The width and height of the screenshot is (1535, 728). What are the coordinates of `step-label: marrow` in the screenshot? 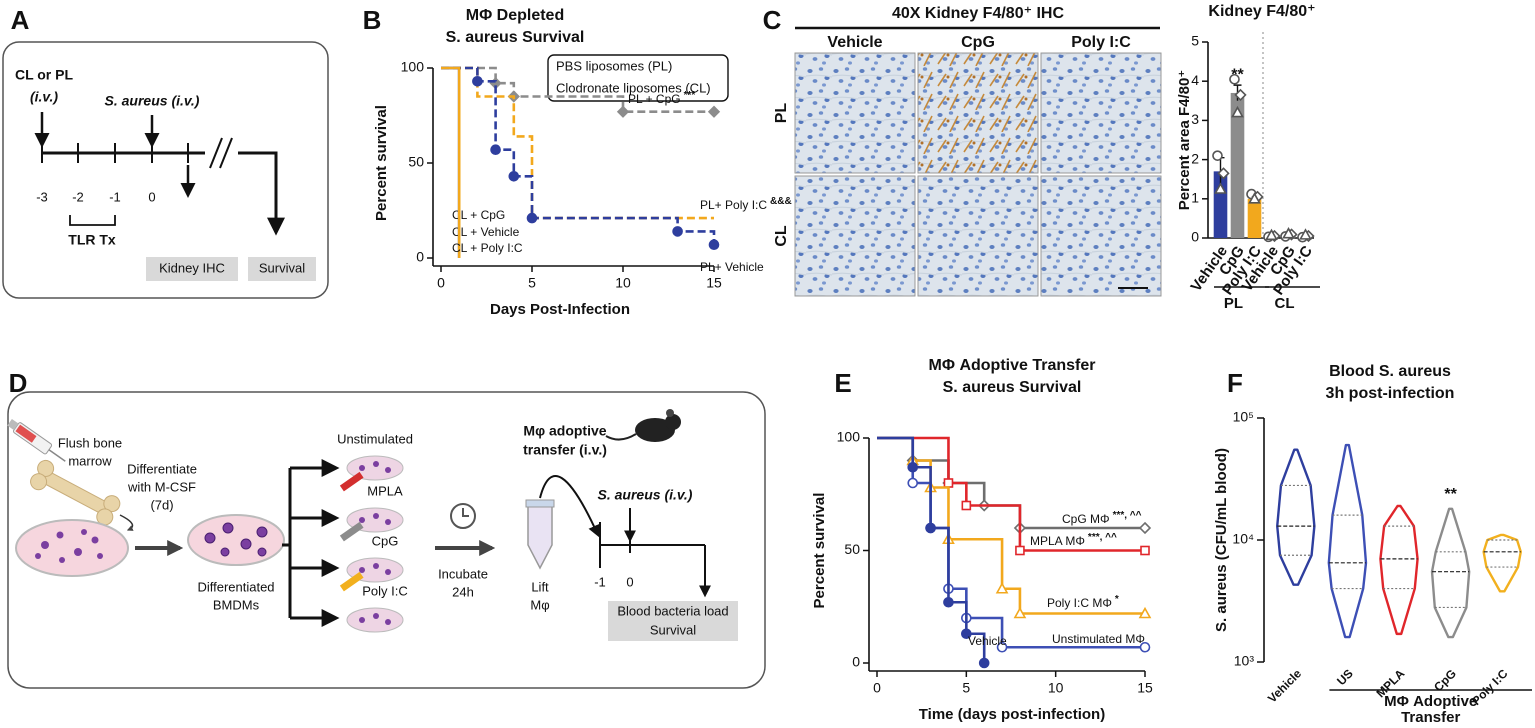 It's located at (90, 460).